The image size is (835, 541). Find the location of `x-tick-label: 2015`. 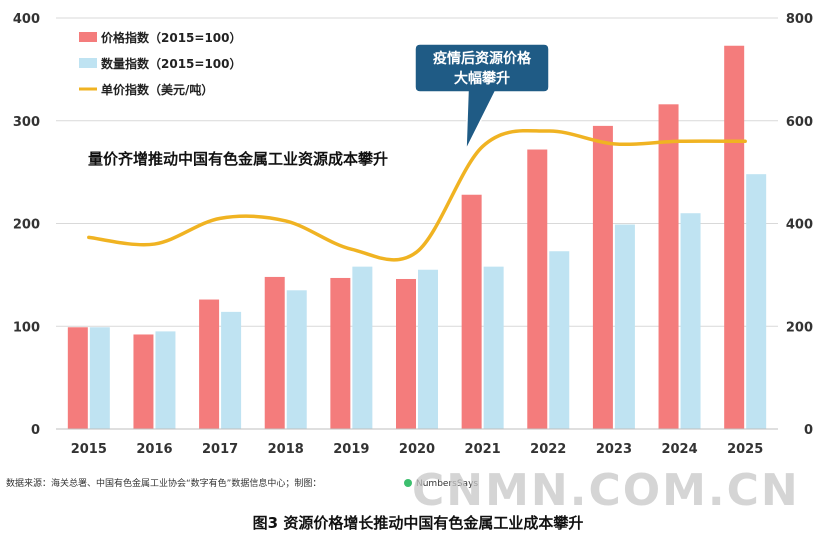

x-tick-label: 2015 is located at coordinates (89, 449).